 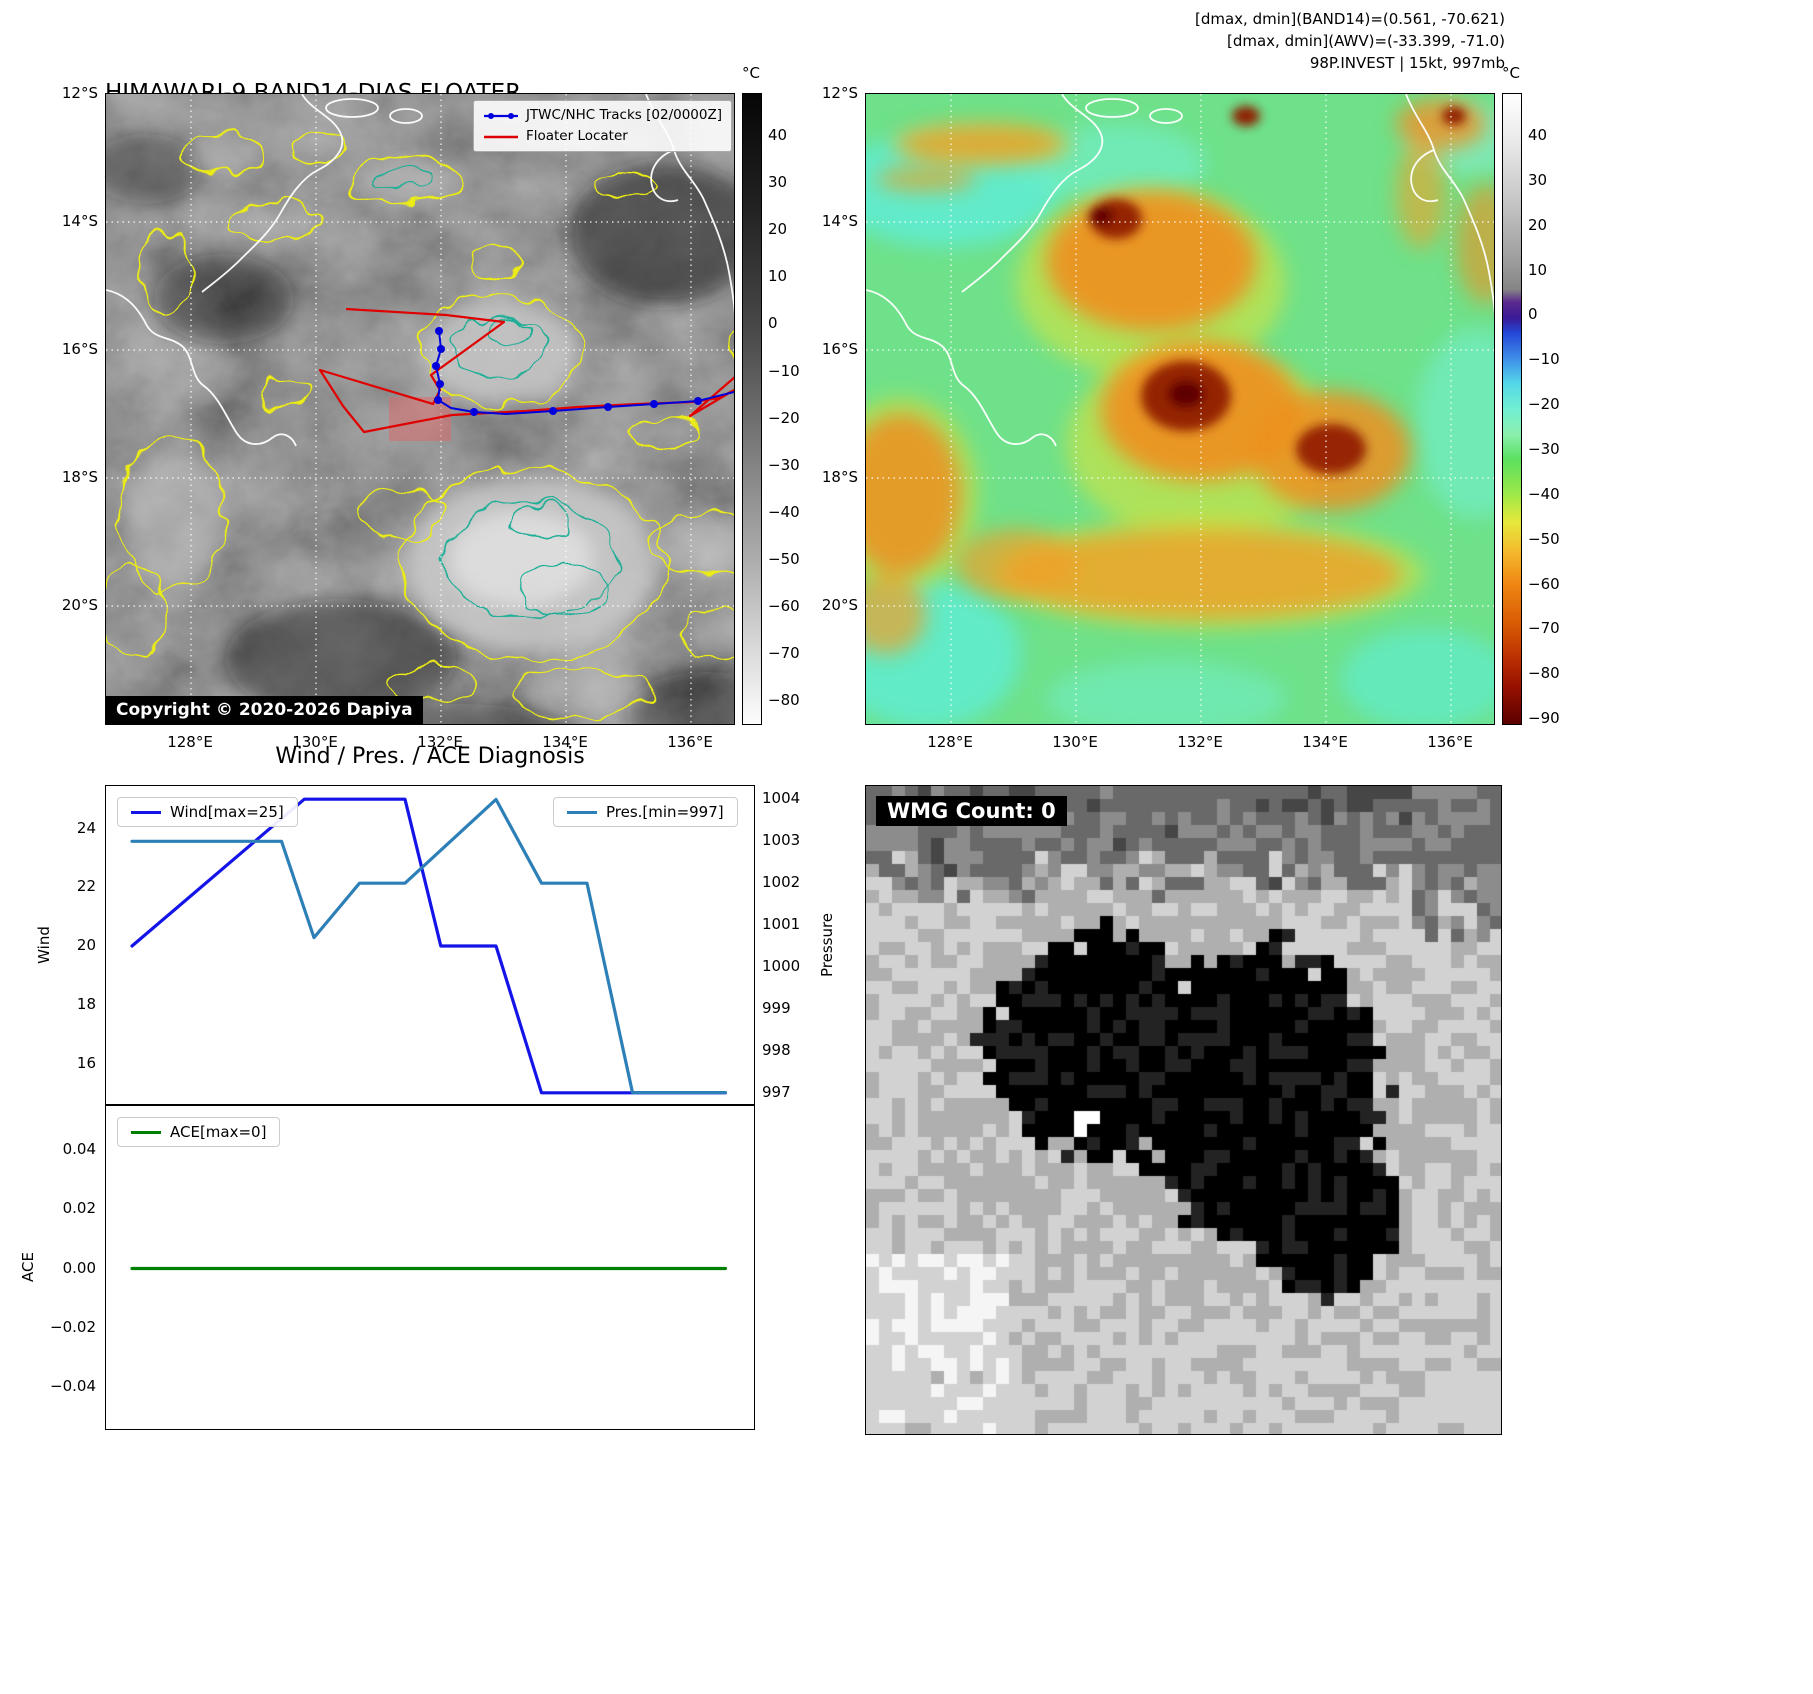 I want to click on tick-label: −0.04, so click(x=73, y=1385).